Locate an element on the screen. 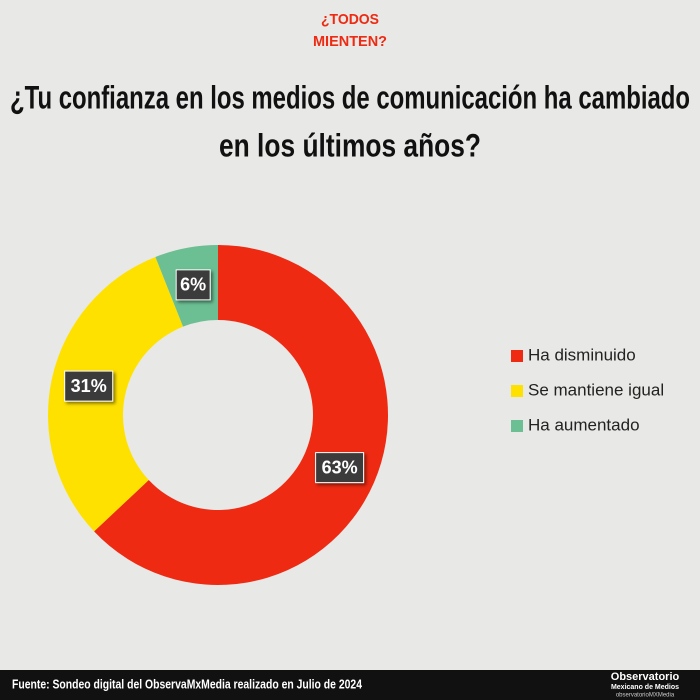  logo-text: MIENTEN? is located at coordinates (350, 41).